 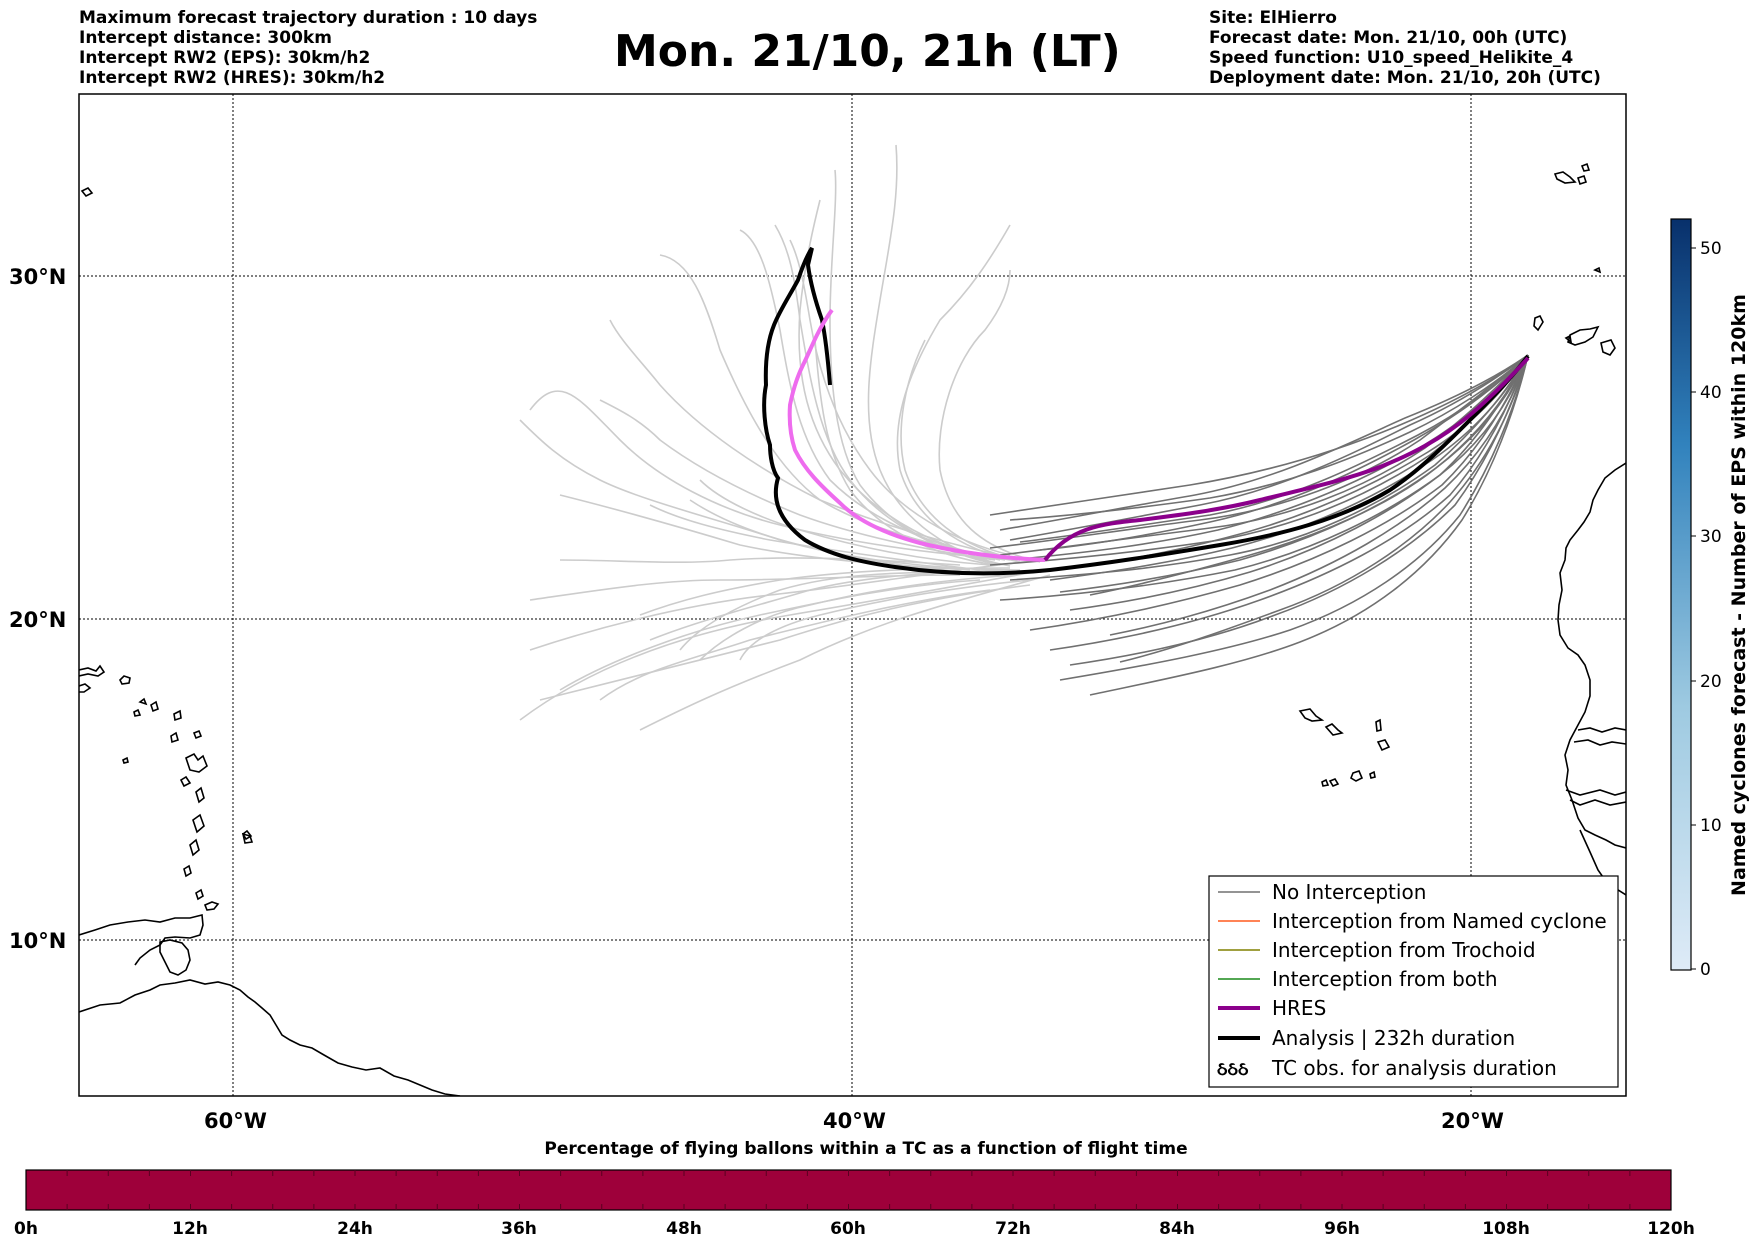 What do you see at coordinates (1671, 1229) in the screenshot?
I see `hbar-tick-120h: 120h` at bounding box center [1671, 1229].